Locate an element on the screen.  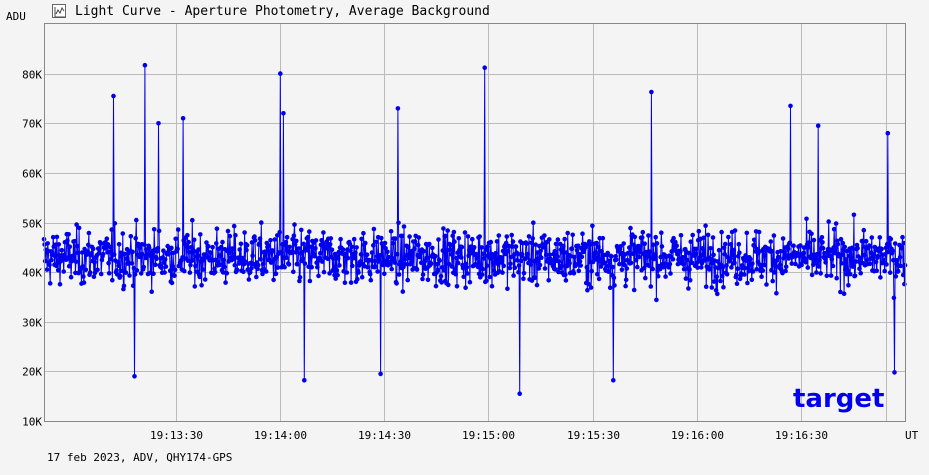
y-tick-label: 30K is located at coordinates (32, 323).